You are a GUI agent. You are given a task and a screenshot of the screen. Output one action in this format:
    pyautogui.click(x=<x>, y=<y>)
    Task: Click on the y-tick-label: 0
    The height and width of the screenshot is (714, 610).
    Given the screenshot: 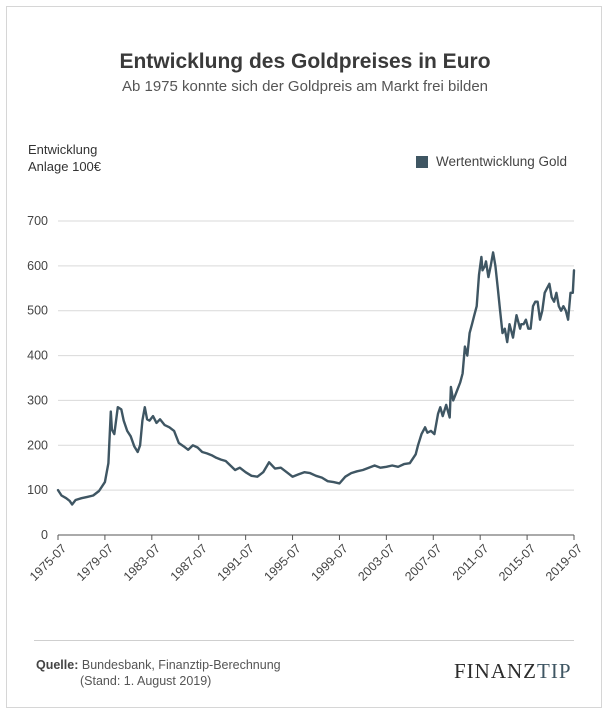 What is the action you would take?
    pyautogui.click(x=44, y=535)
    